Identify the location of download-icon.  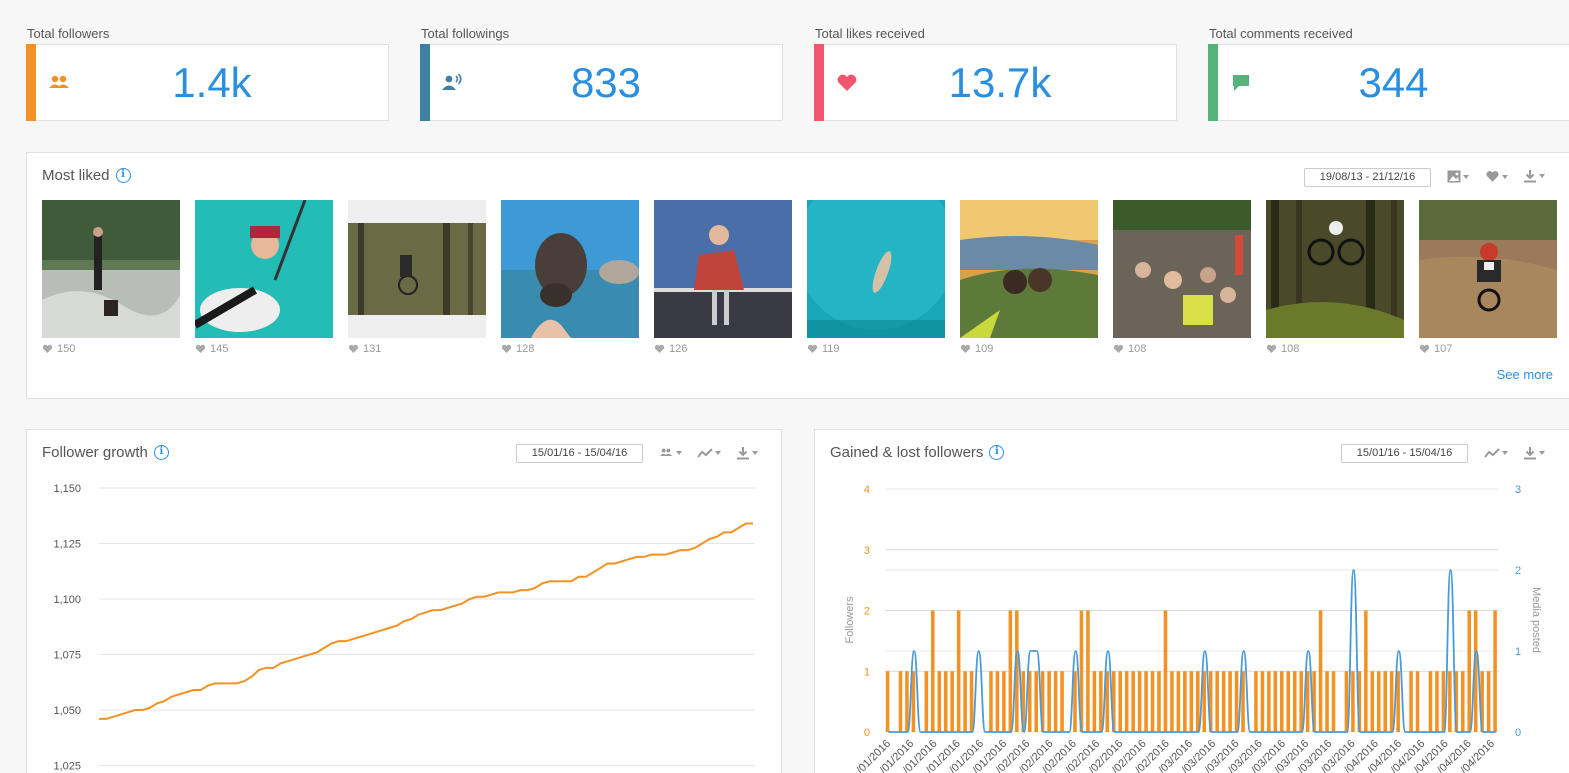
(1530, 453).